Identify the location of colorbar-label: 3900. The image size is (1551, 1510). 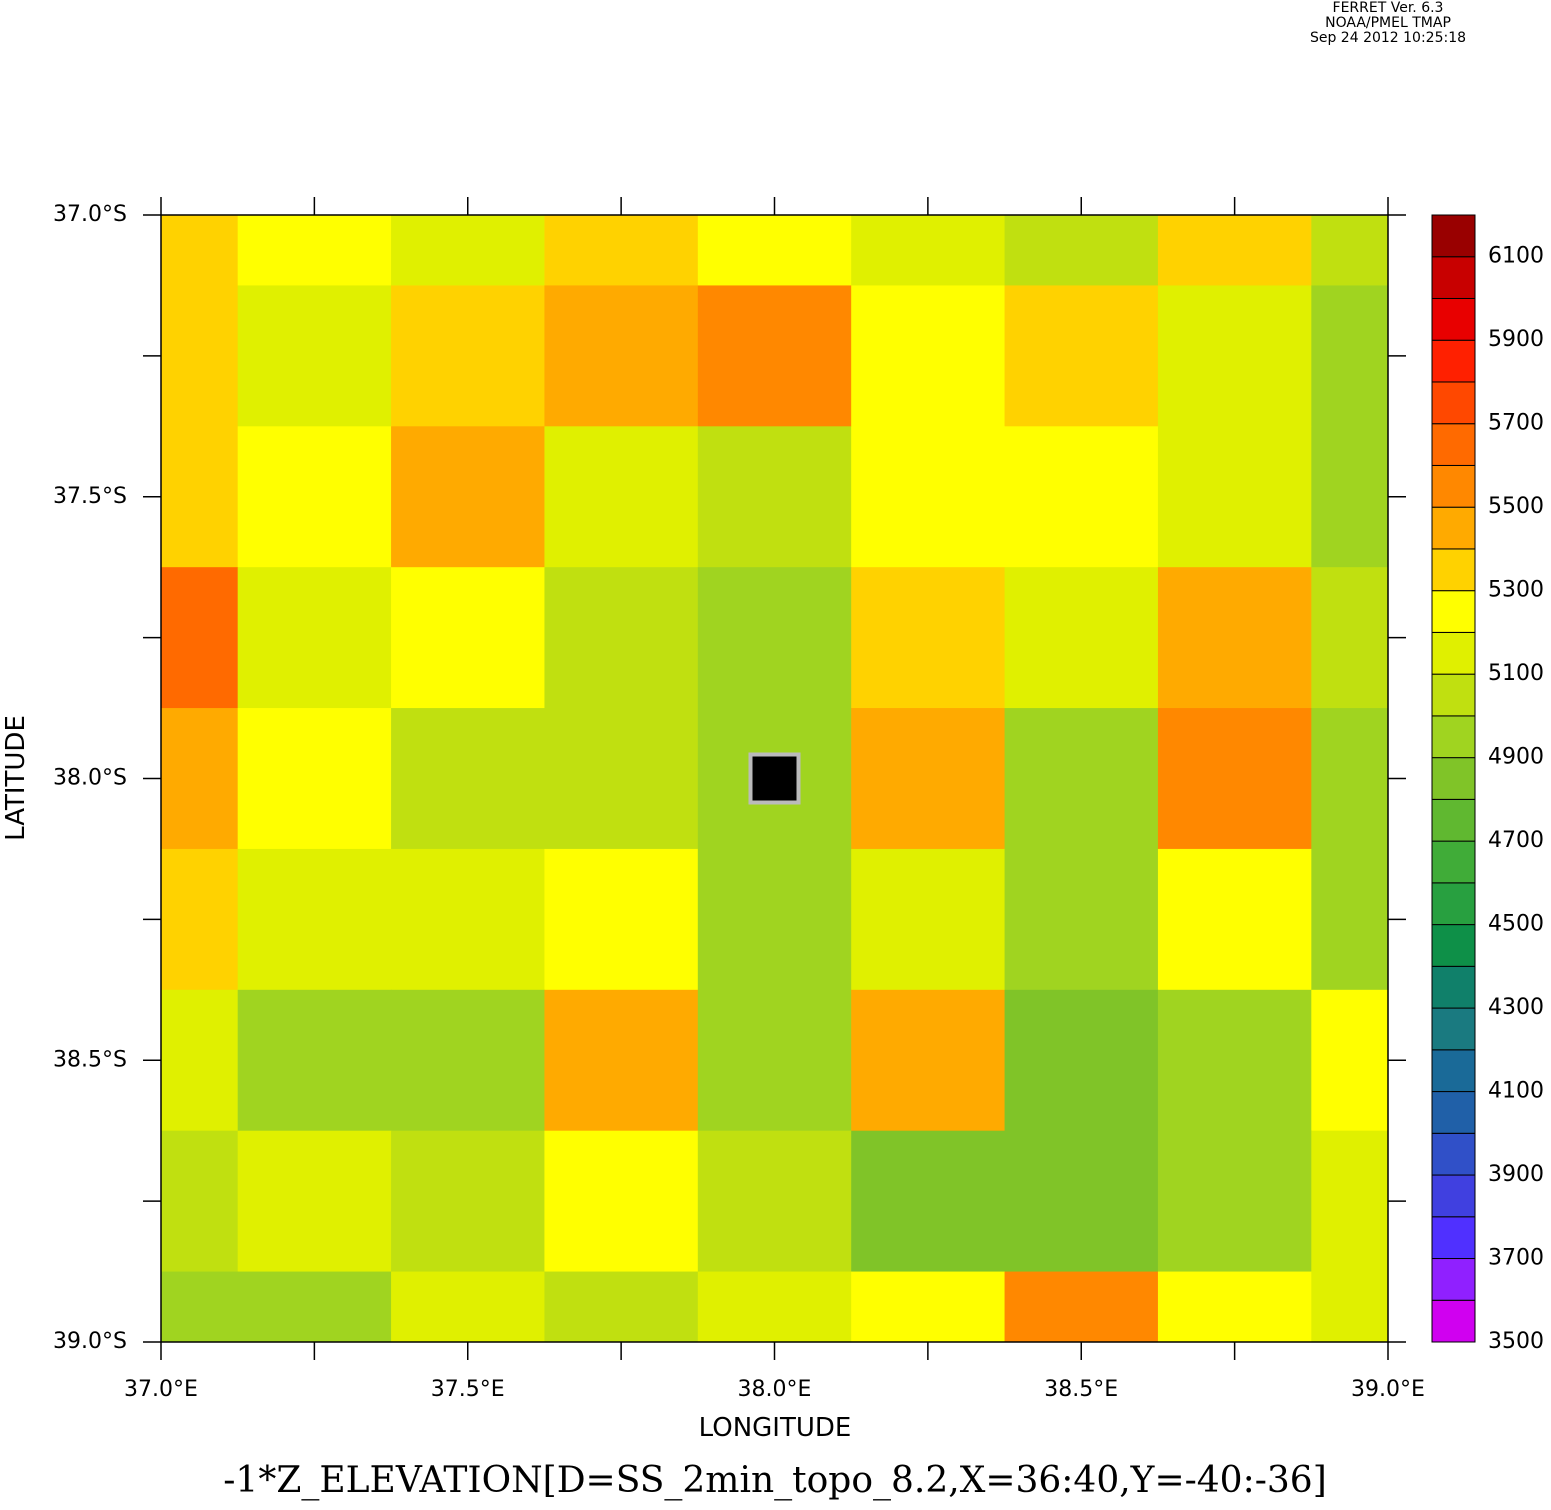
(1516, 1174).